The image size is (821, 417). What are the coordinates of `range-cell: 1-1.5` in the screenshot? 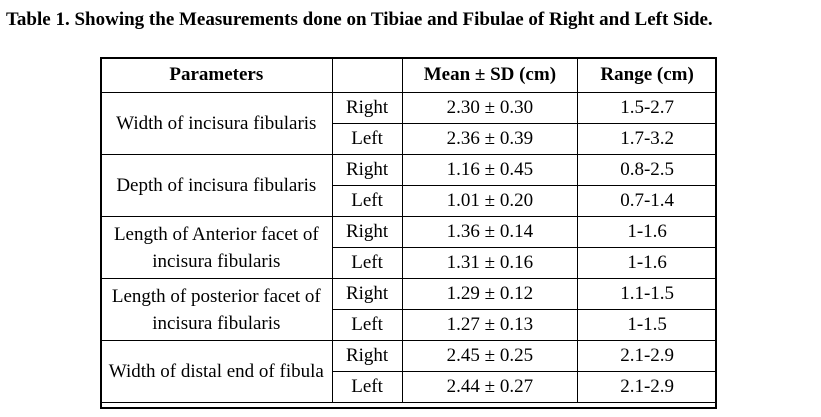 It's located at (647, 325).